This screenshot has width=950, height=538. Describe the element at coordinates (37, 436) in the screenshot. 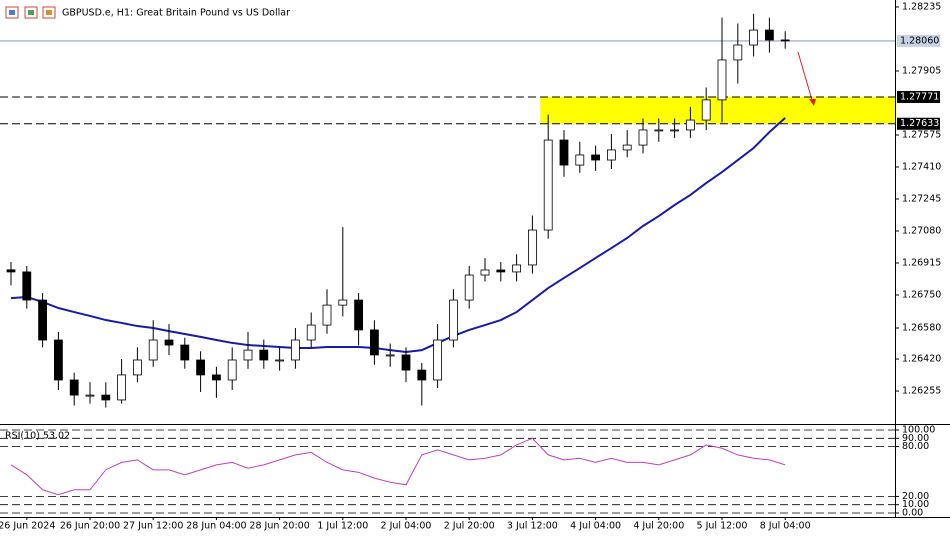

I see `rsi-title: RSI(10) 53.02` at that location.